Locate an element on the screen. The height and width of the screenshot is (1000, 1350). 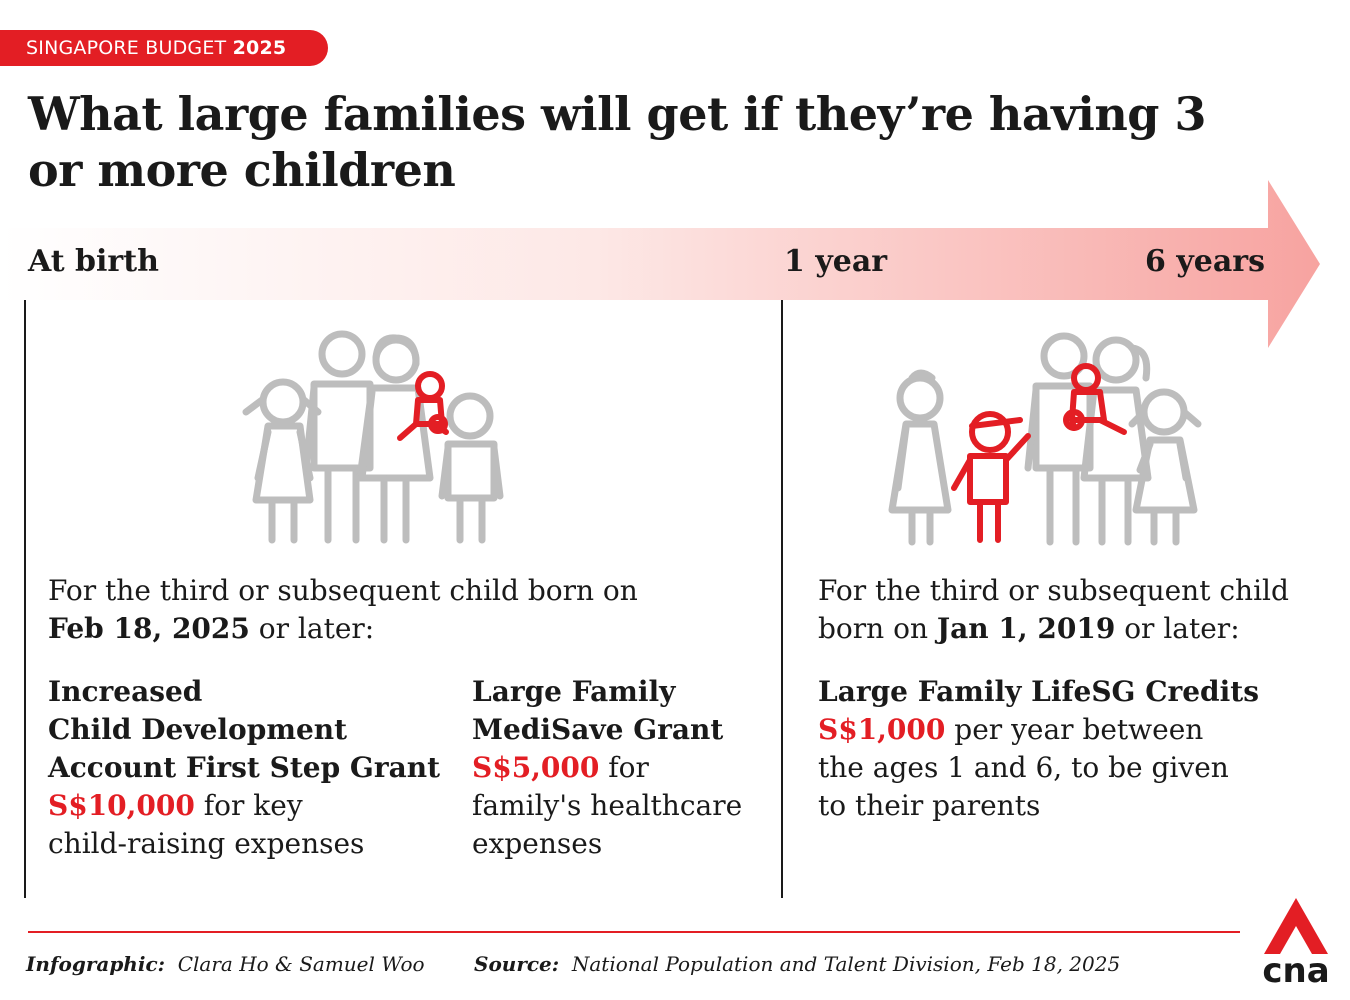
benefit-heading-line: MediSave Grant is located at coordinates (598, 729).